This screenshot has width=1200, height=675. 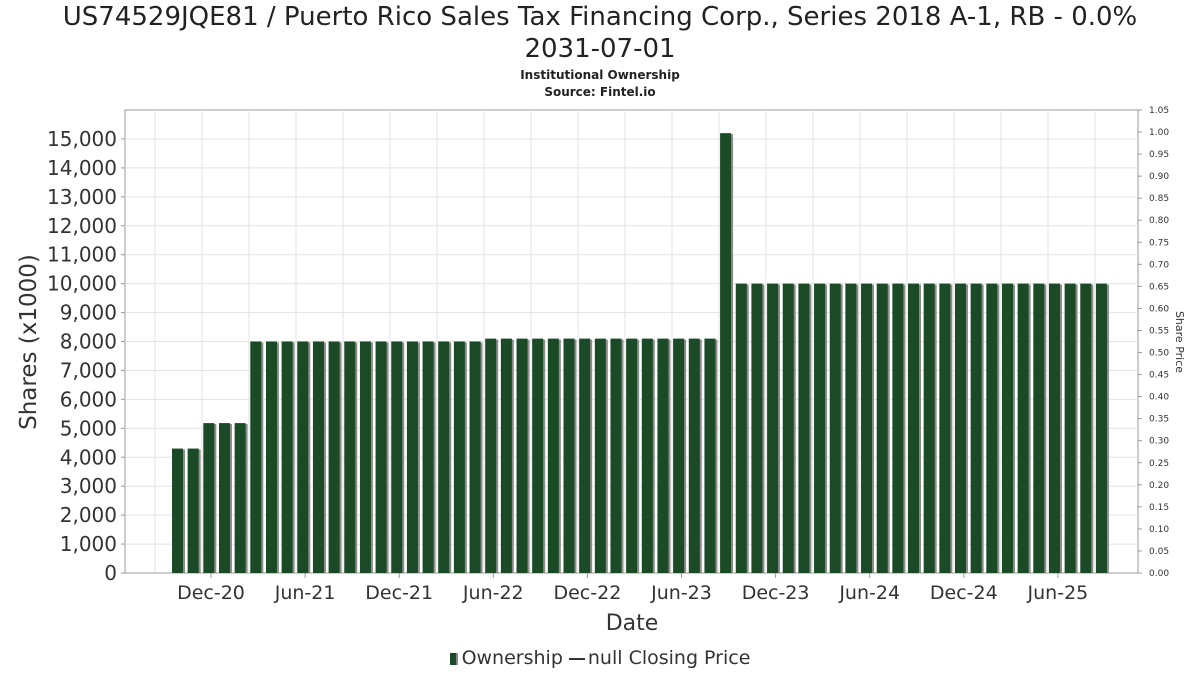 I want to click on y2-tick-label: 0.10, so click(x=1159, y=530).